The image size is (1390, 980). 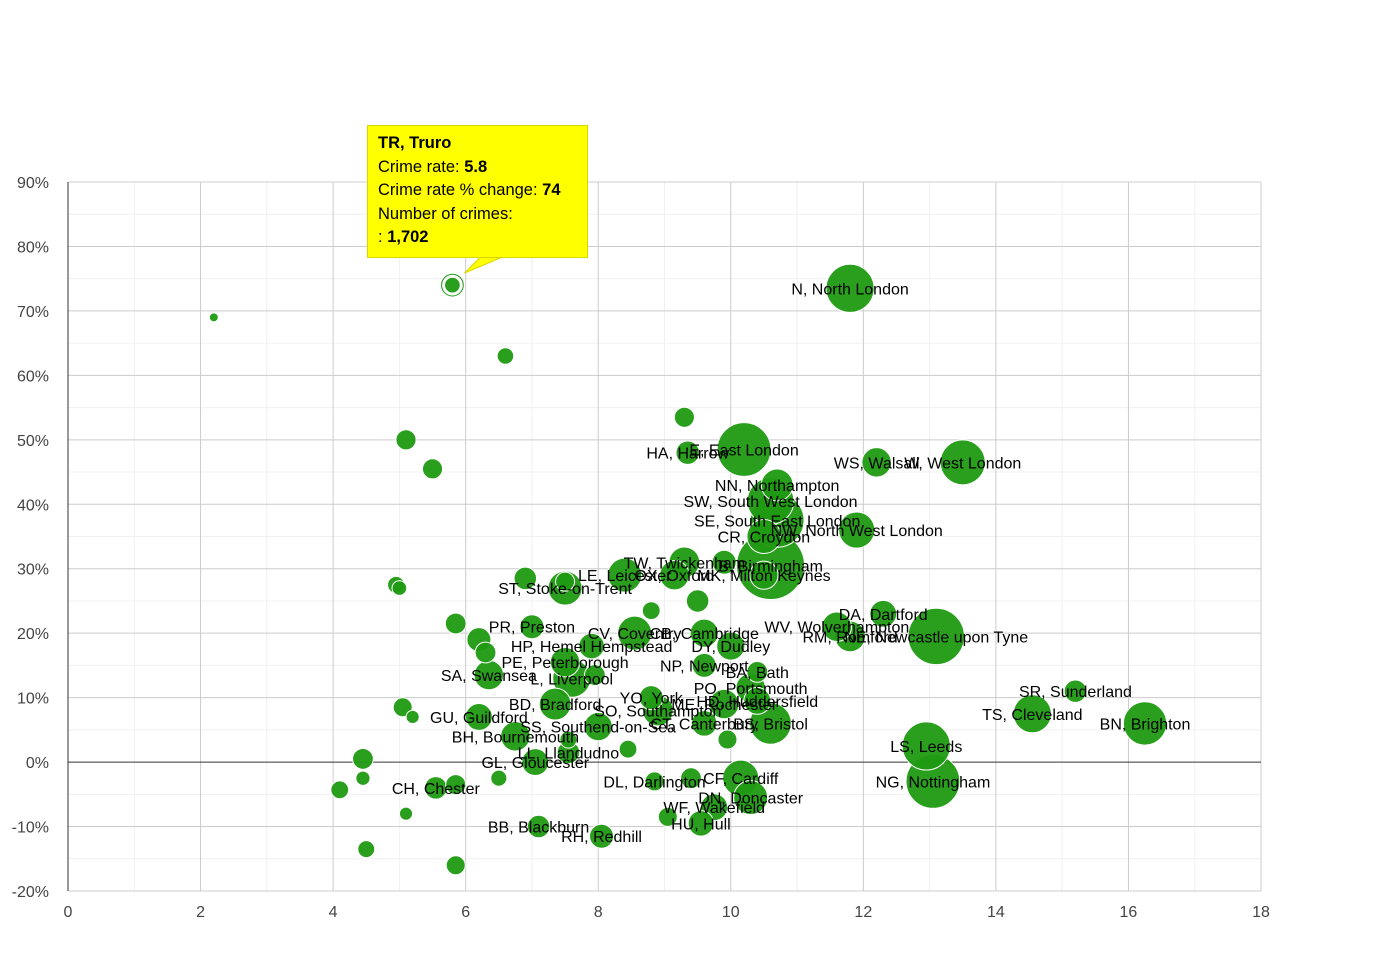 What do you see at coordinates (33, 376) in the screenshot?
I see `y-tick-label: 60%` at bounding box center [33, 376].